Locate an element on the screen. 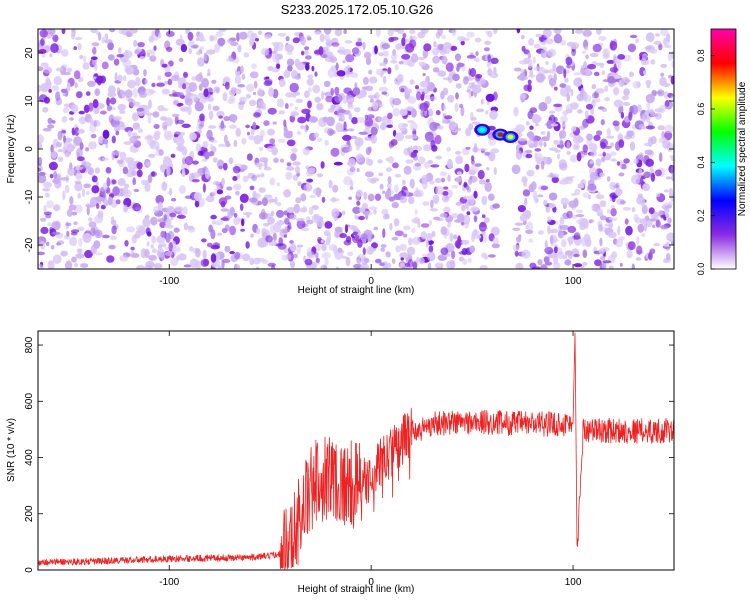 Image resolution: width=750 pixels, height=600 pixels. colorbar-tick-label: 0.2 is located at coordinates (701, 215).